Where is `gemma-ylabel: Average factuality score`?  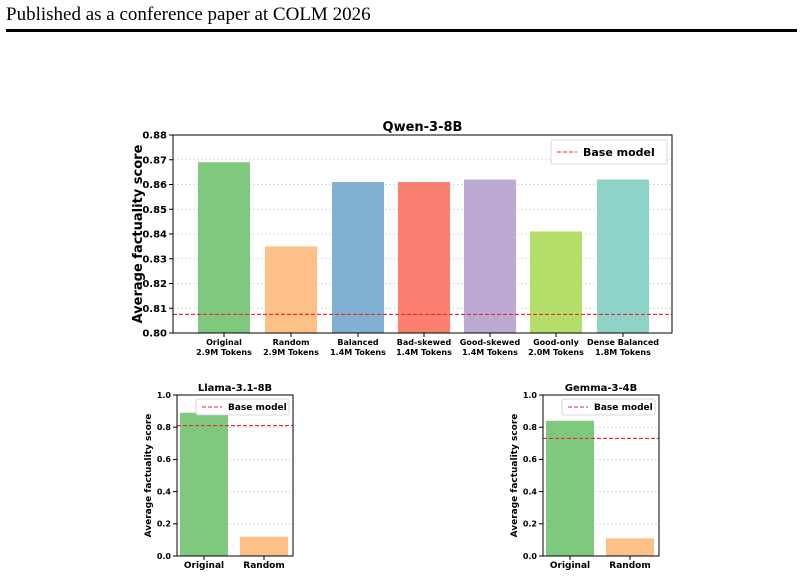 gemma-ylabel: Average factuality score is located at coordinates (515, 476).